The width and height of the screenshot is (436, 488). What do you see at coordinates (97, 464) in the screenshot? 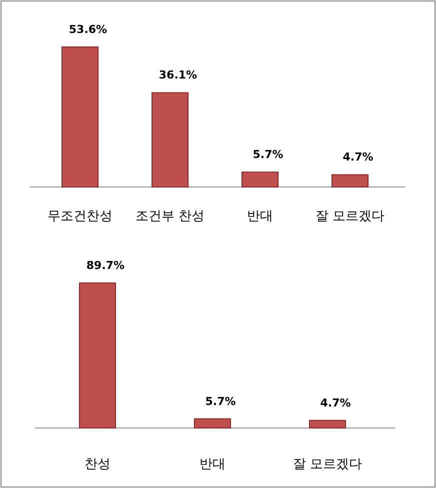
I see `x-tick-label: 찬성` at bounding box center [97, 464].